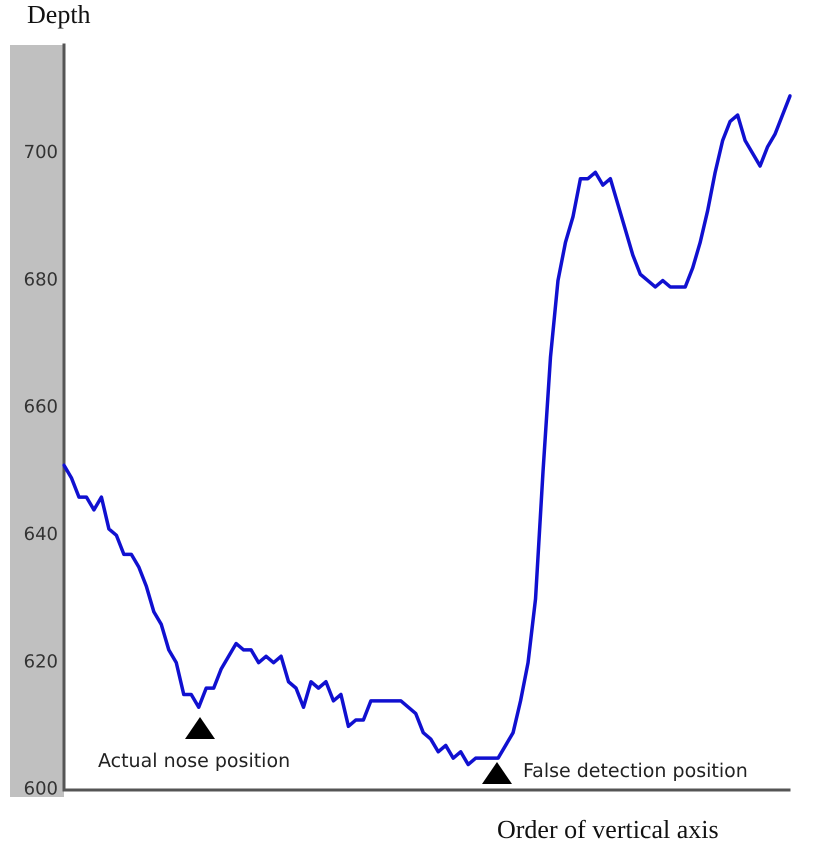  Describe the element at coordinates (41, 661) in the screenshot. I see `y-tick-label: 620` at that location.